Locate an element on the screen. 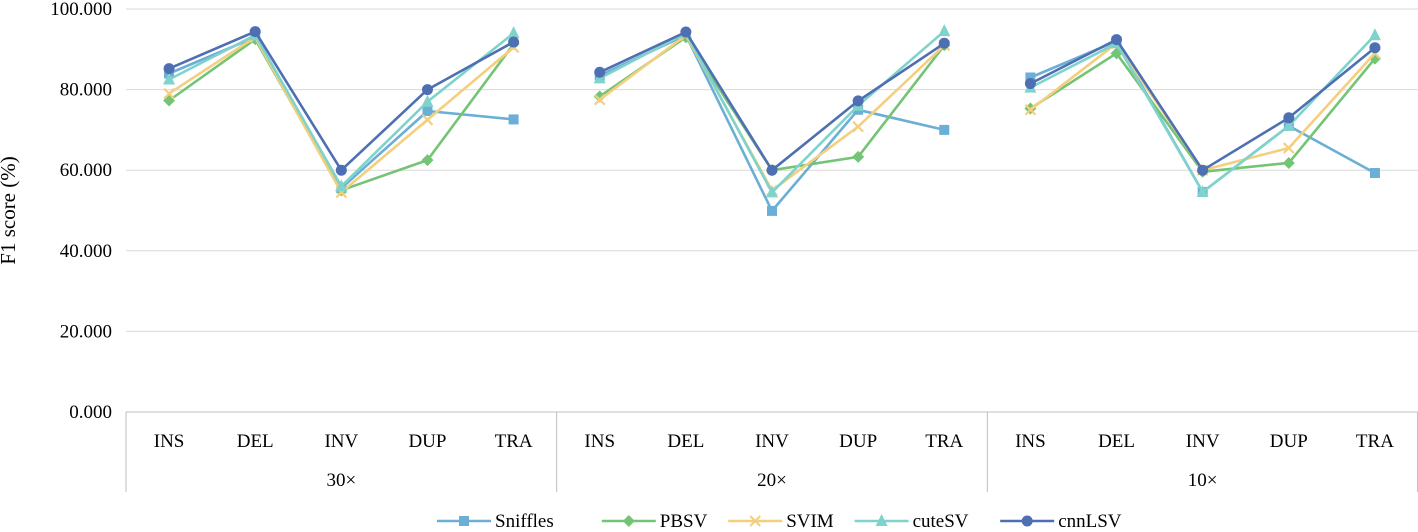 The image size is (1418, 532). legend-entry-cnnlsv: cnnLSV is located at coordinates (1061, 521).